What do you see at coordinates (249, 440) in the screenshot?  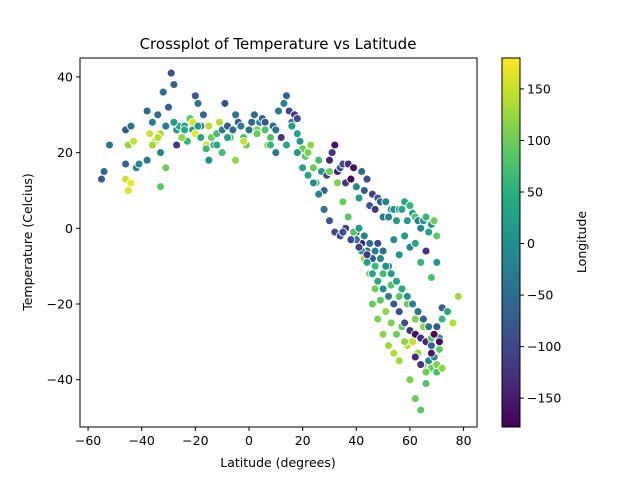 I see `x-tick-label: 0` at bounding box center [249, 440].